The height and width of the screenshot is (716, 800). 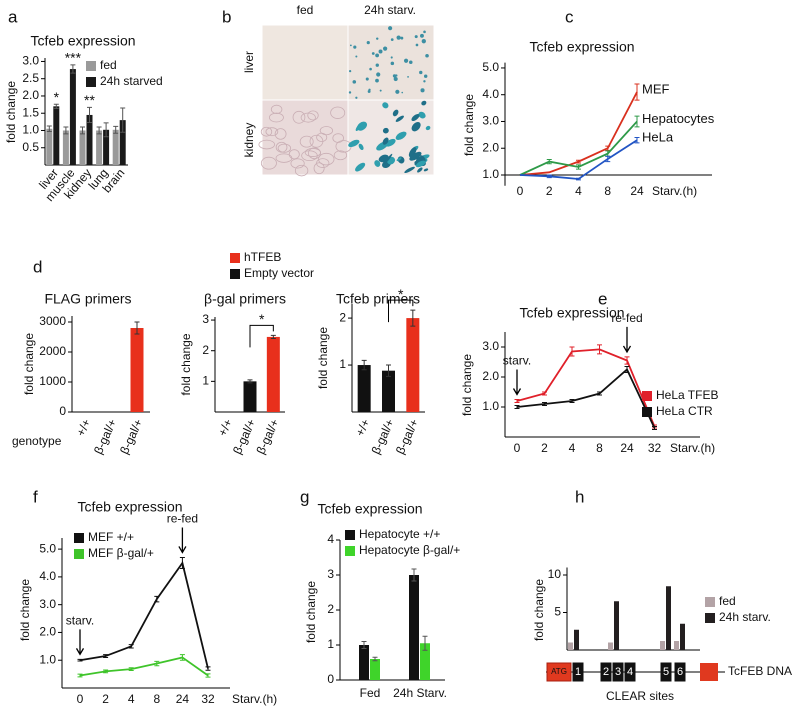 What do you see at coordinates (555, 574) in the screenshot?
I see `y-tick-label: 10` at bounding box center [555, 574].